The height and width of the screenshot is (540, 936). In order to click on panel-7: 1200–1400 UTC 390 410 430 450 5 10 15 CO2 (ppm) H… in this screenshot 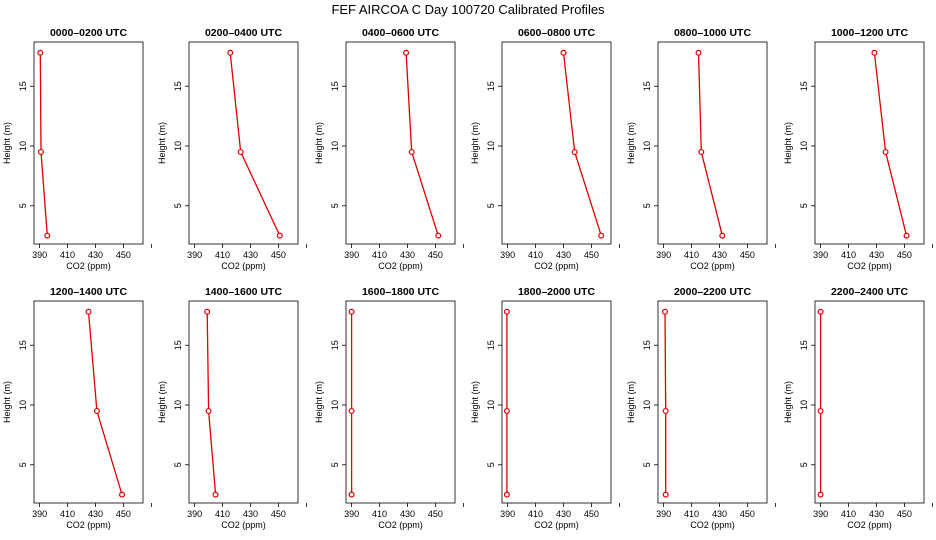, I will do `click(77, 408)`.